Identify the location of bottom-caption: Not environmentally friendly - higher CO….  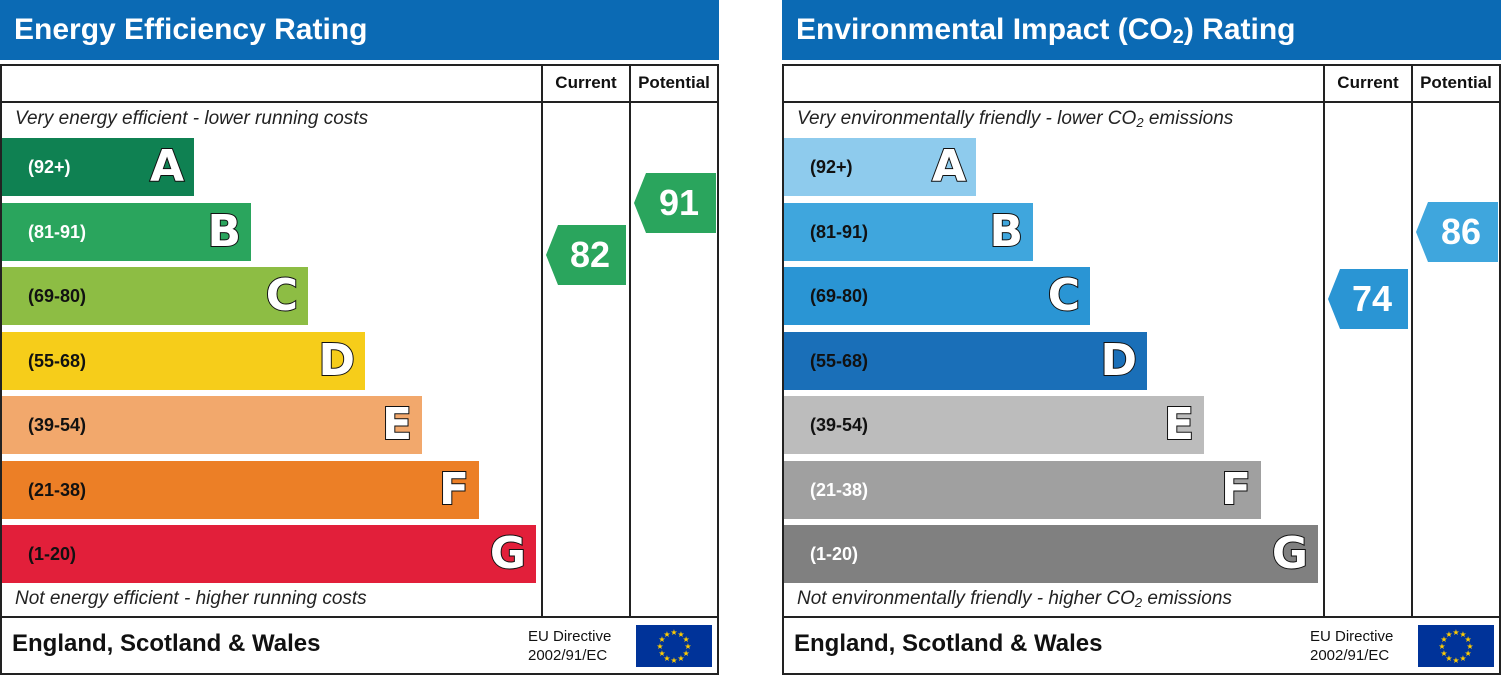
(1014, 599).